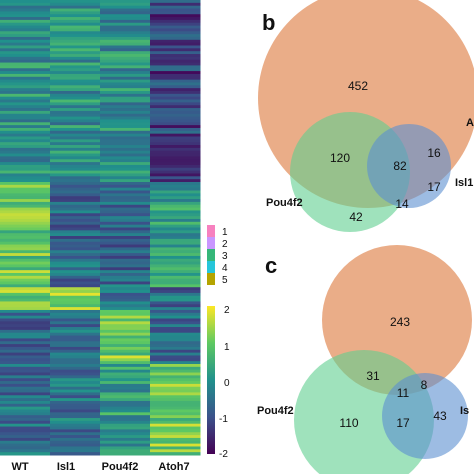 The image size is (474, 474). What do you see at coordinates (470, 123) in the screenshot?
I see `venn-b-label-atoh7: A` at bounding box center [470, 123].